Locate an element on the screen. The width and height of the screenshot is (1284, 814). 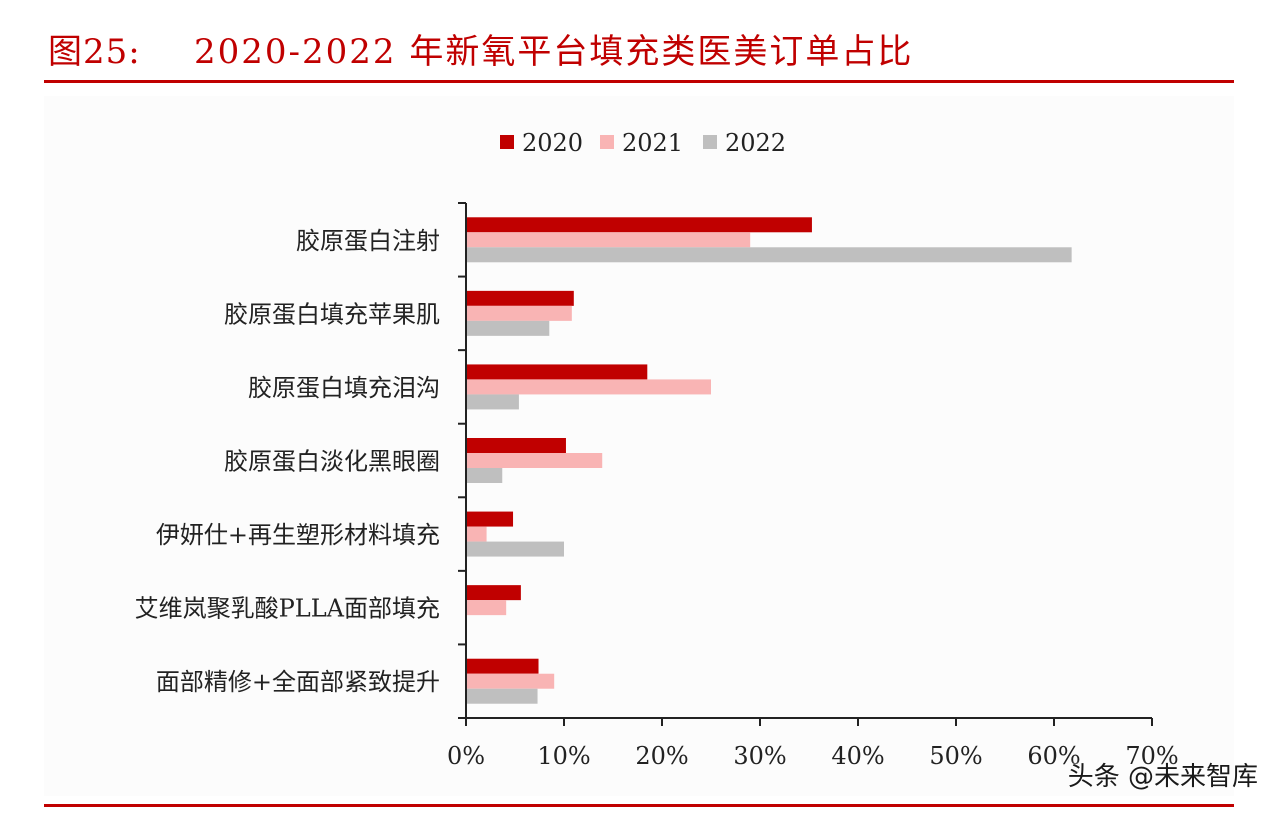
category-label-3: 胶原蛋白淡化黑眼圈 is located at coordinates (332, 462).